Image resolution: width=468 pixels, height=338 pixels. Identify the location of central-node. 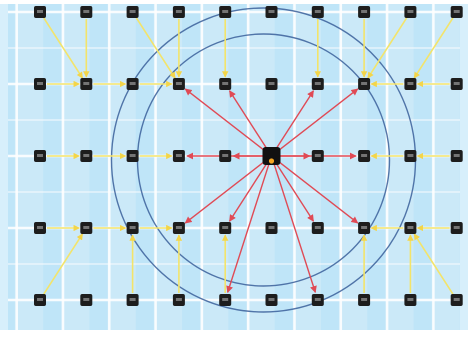
(271, 156).